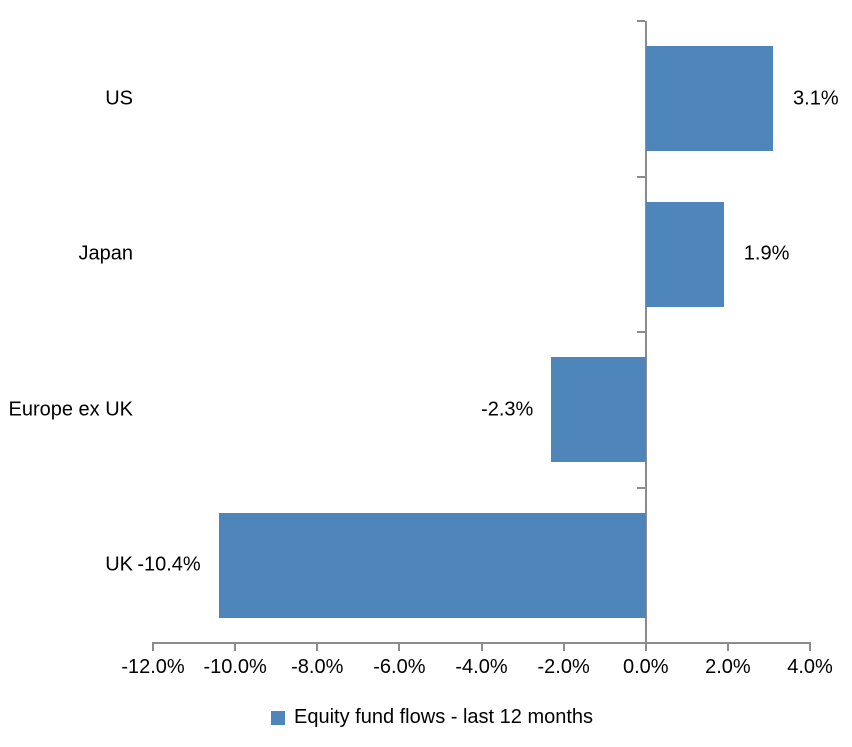 Image resolution: width=852 pixels, height=747 pixels. What do you see at coordinates (684, 254) in the screenshot?
I see `bar-japan` at bounding box center [684, 254].